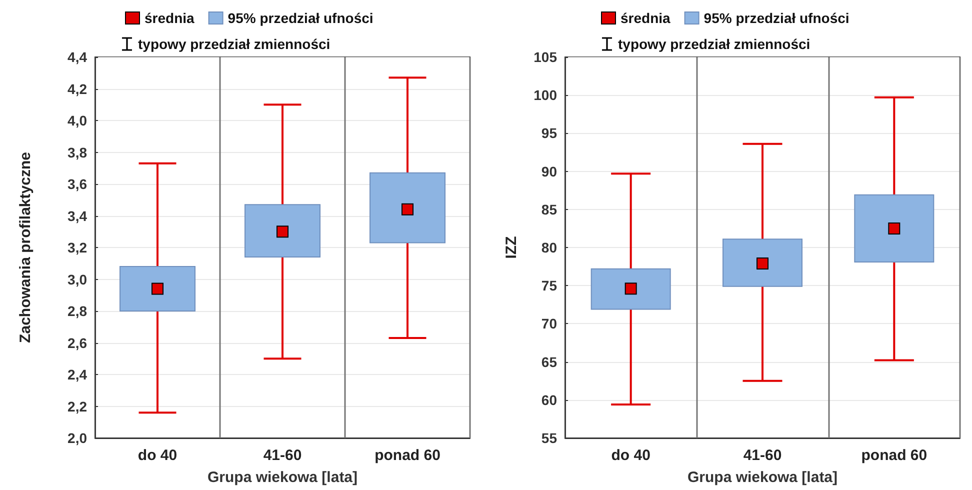 Image resolution: width=972 pixels, height=490 pixels. Describe the element at coordinates (78, 120) in the screenshot. I see `y-tick-label: 4,0` at that location.